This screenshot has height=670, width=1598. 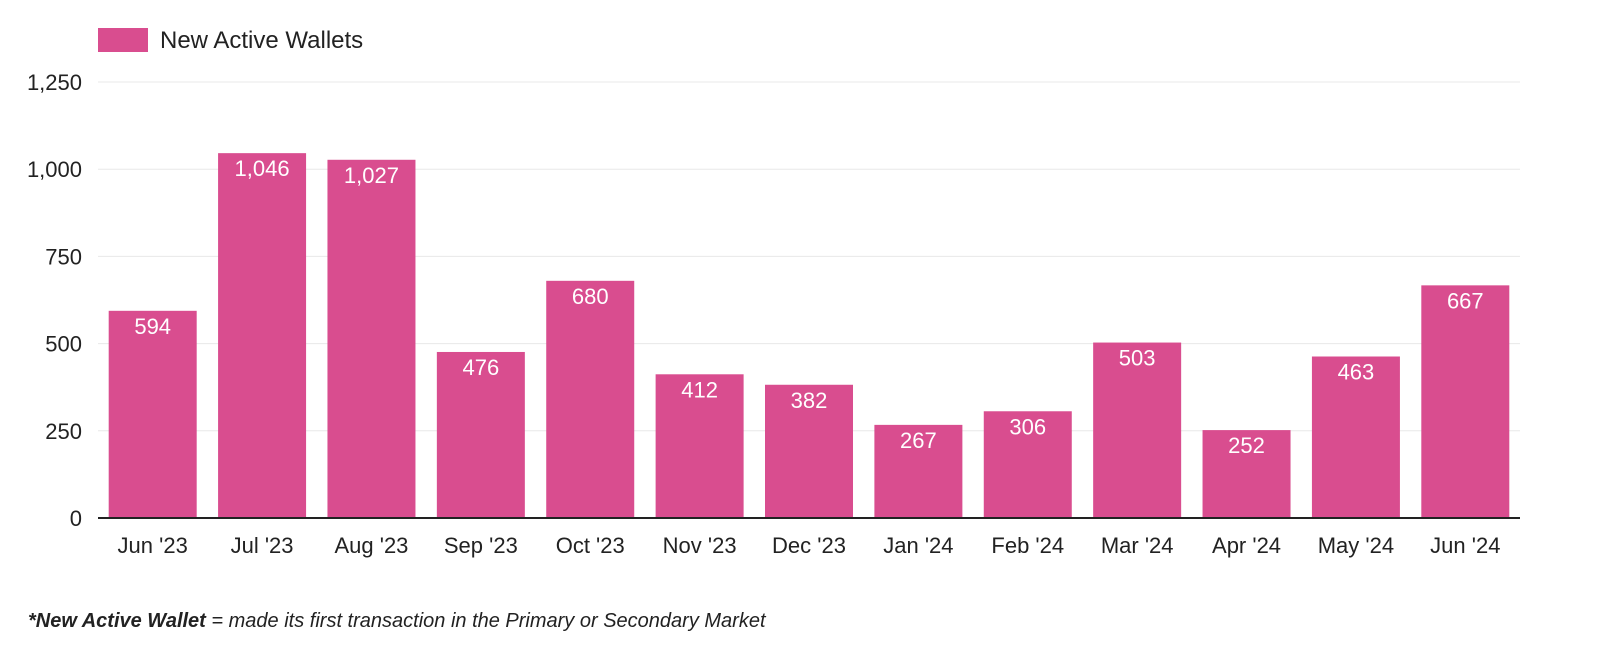 What do you see at coordinates (261, 40) in the screenshot?
I see `legend-label: New Active Wallets` at bounding box center [261, 40].